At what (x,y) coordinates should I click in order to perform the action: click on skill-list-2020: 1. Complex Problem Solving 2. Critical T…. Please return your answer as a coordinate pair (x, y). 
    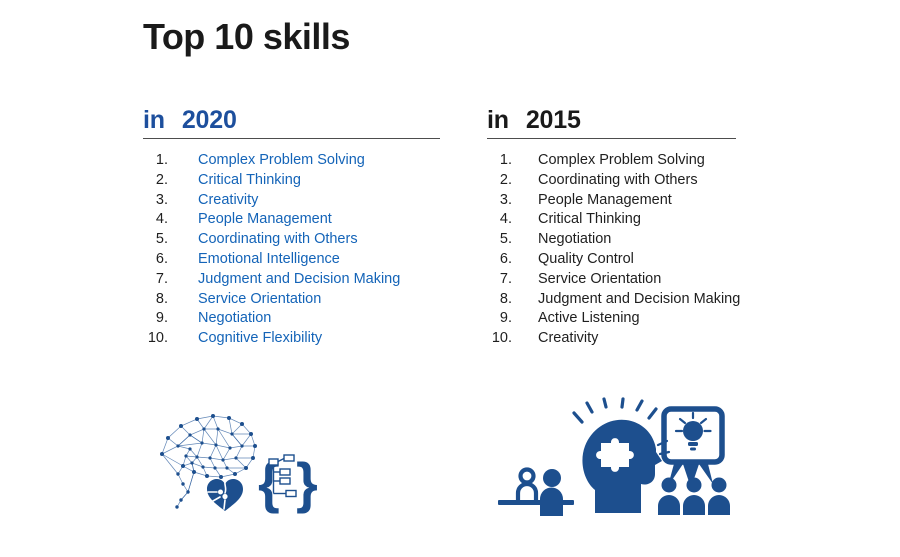
    Looking at the image, I should click on (293, 250).